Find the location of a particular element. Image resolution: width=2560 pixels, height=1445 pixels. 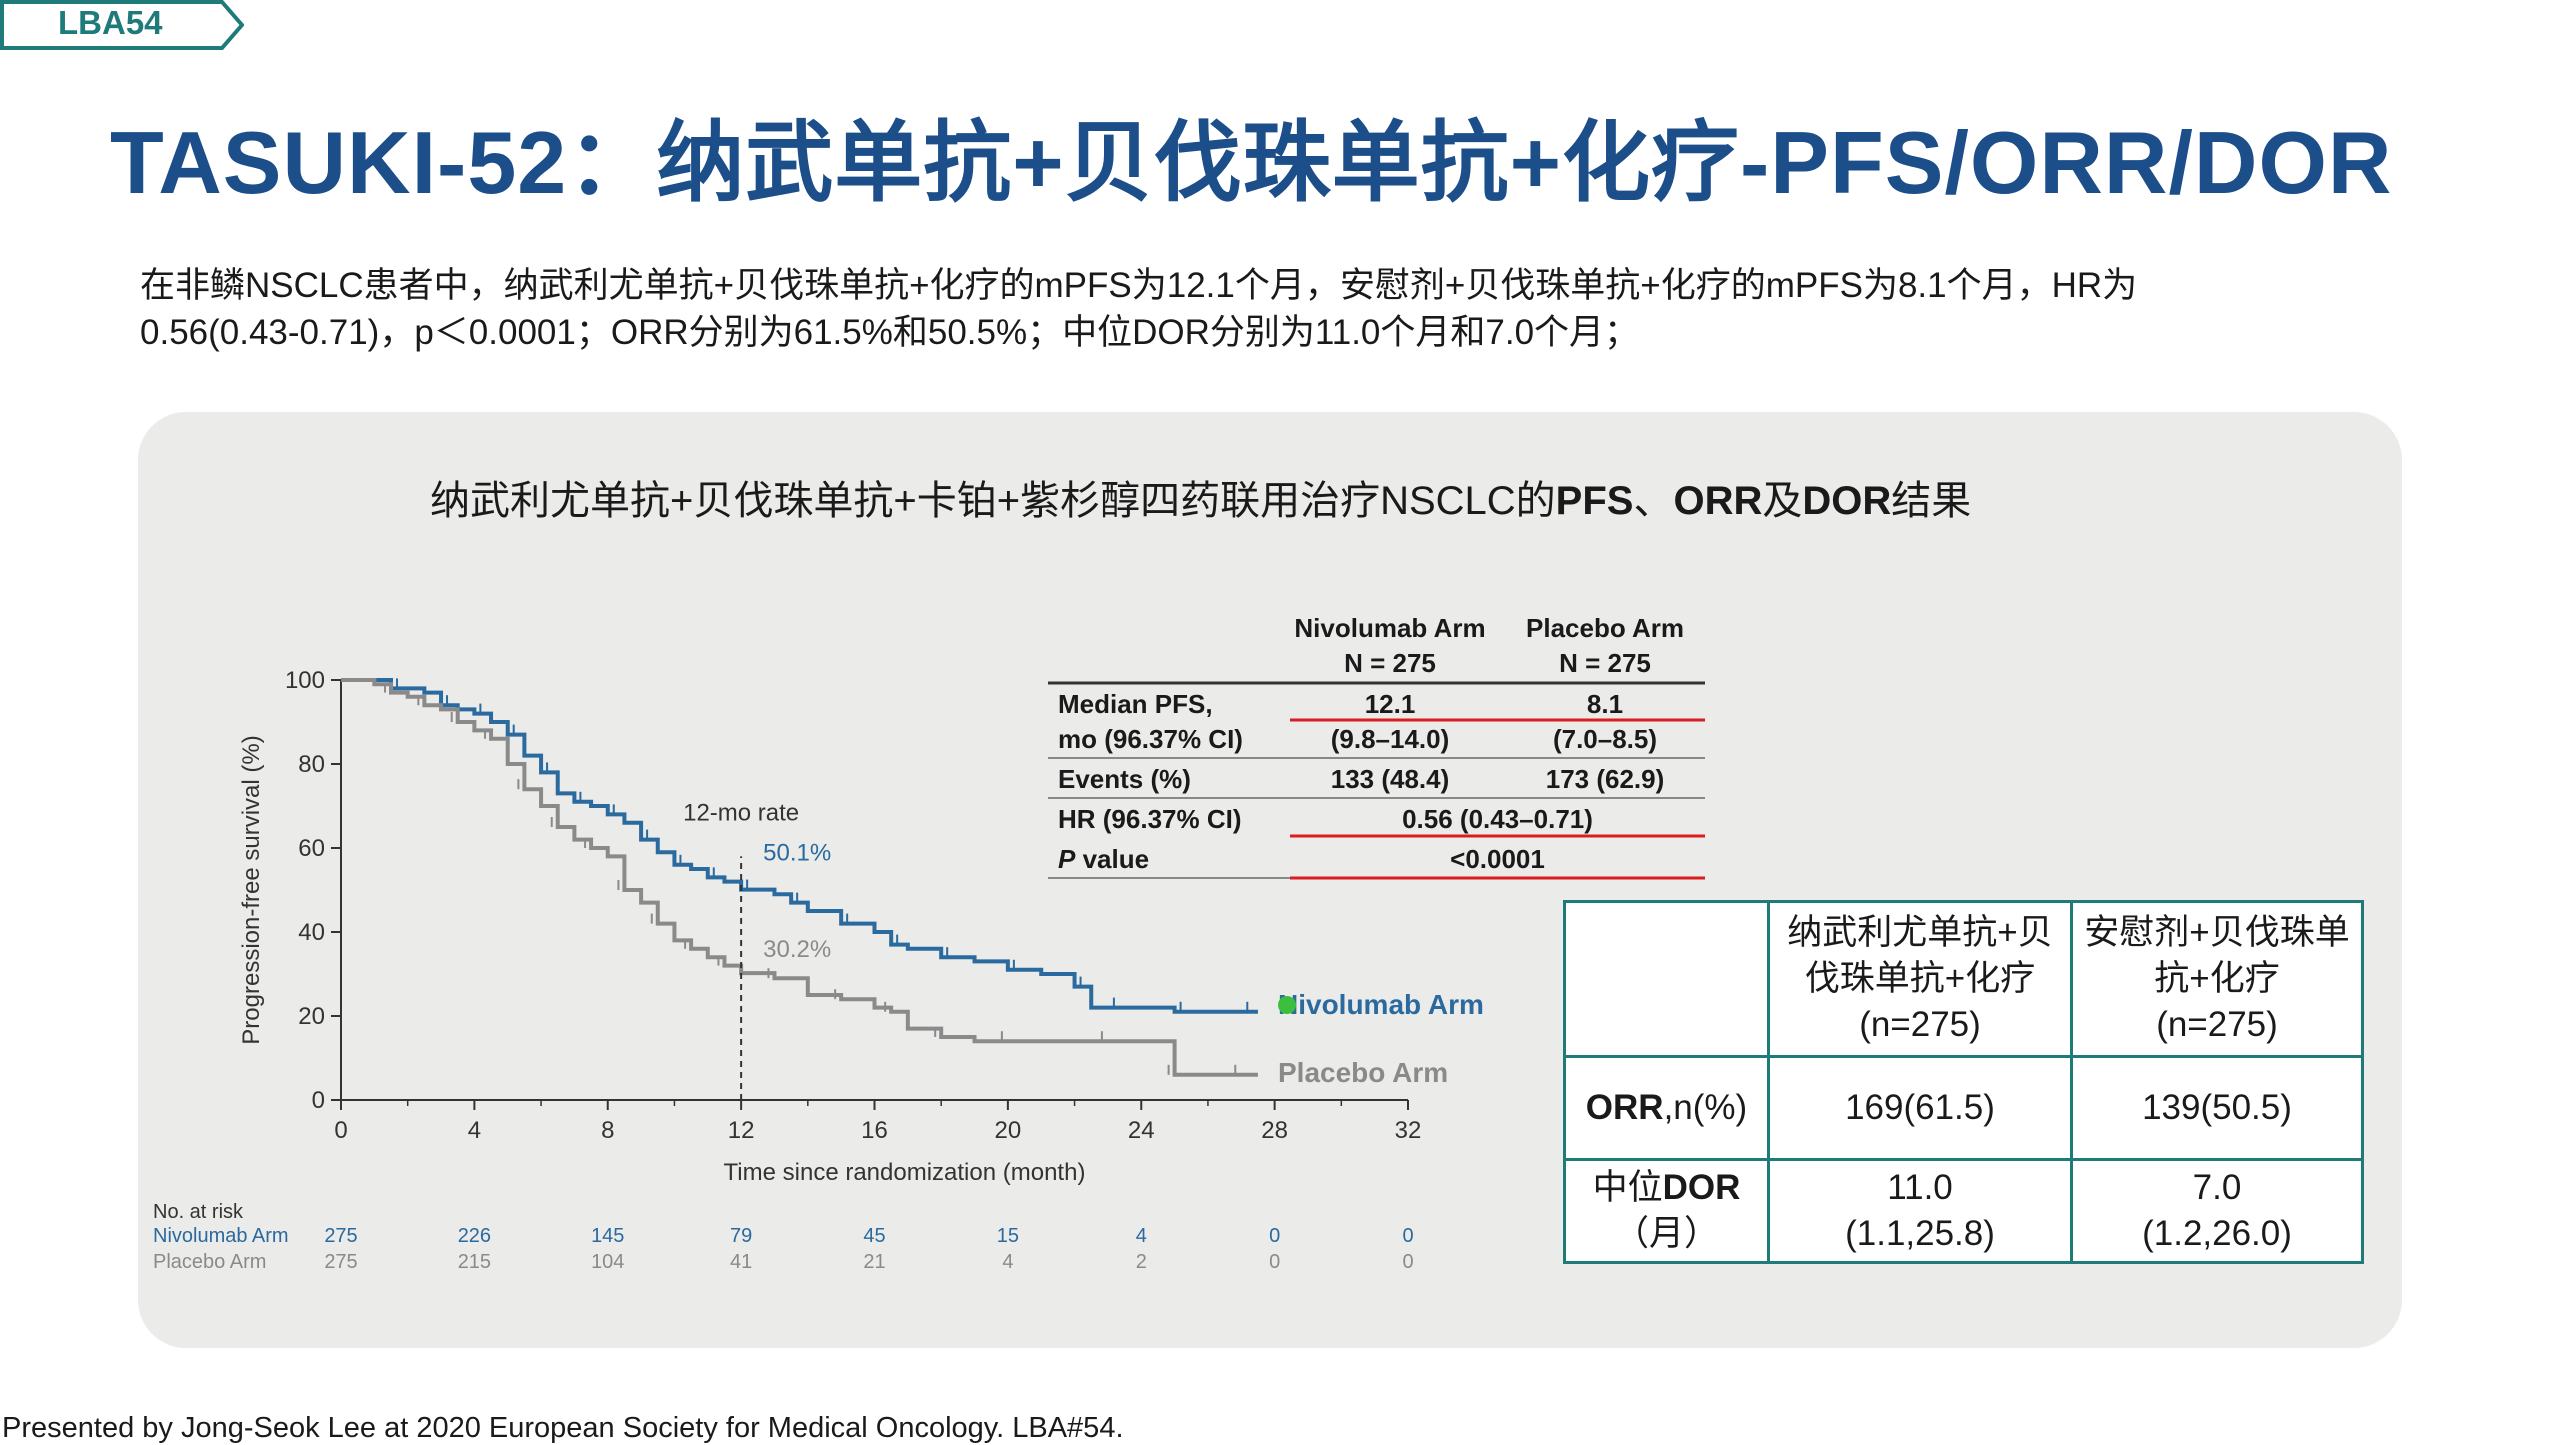

stats-row-label: mo (96.37% CI) is located at coordinates (1150, 739).